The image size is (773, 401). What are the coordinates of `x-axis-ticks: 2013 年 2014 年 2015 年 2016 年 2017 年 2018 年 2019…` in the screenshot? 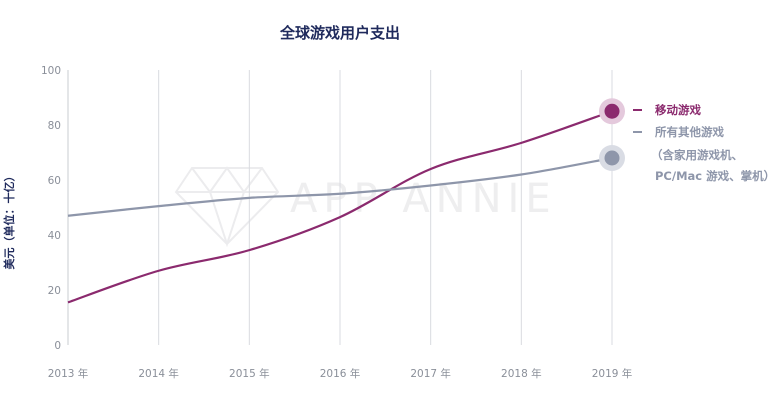 It's located at (340, 373).